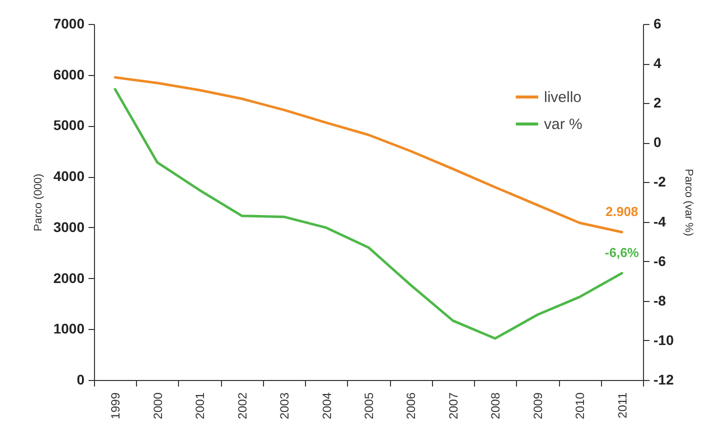 This screenshot has width=710, height=424. What do you see at coordinates (660, 260) in the screenshot?
I see `y2-tick-label: -6` at bounding box center [660, 260].